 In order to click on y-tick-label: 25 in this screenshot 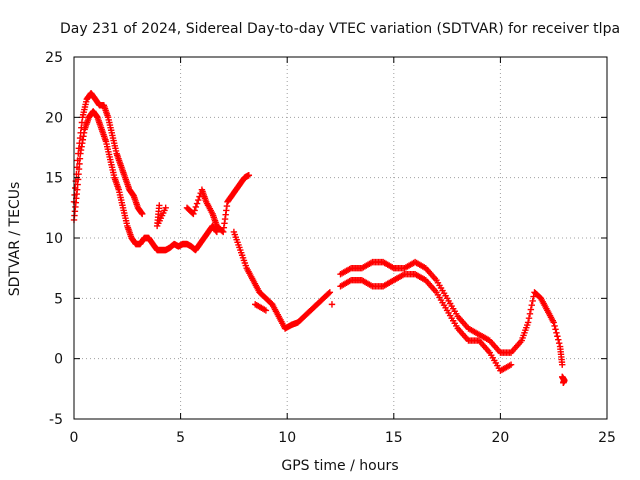, I will do `click(54, 58)`.